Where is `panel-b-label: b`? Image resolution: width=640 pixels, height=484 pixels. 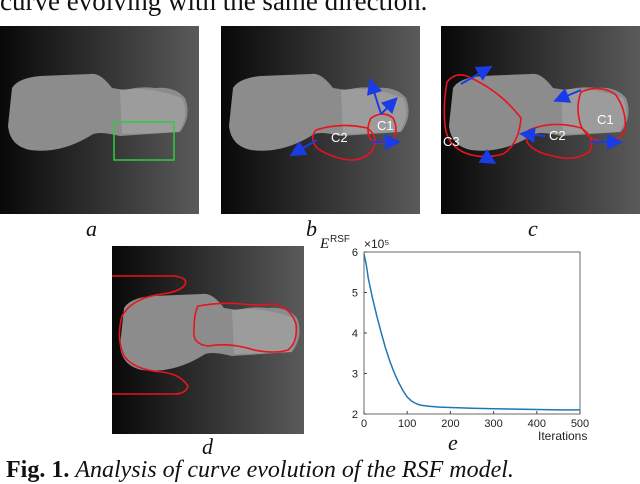 panel-b-label: b is located at coordinates (311, 228).